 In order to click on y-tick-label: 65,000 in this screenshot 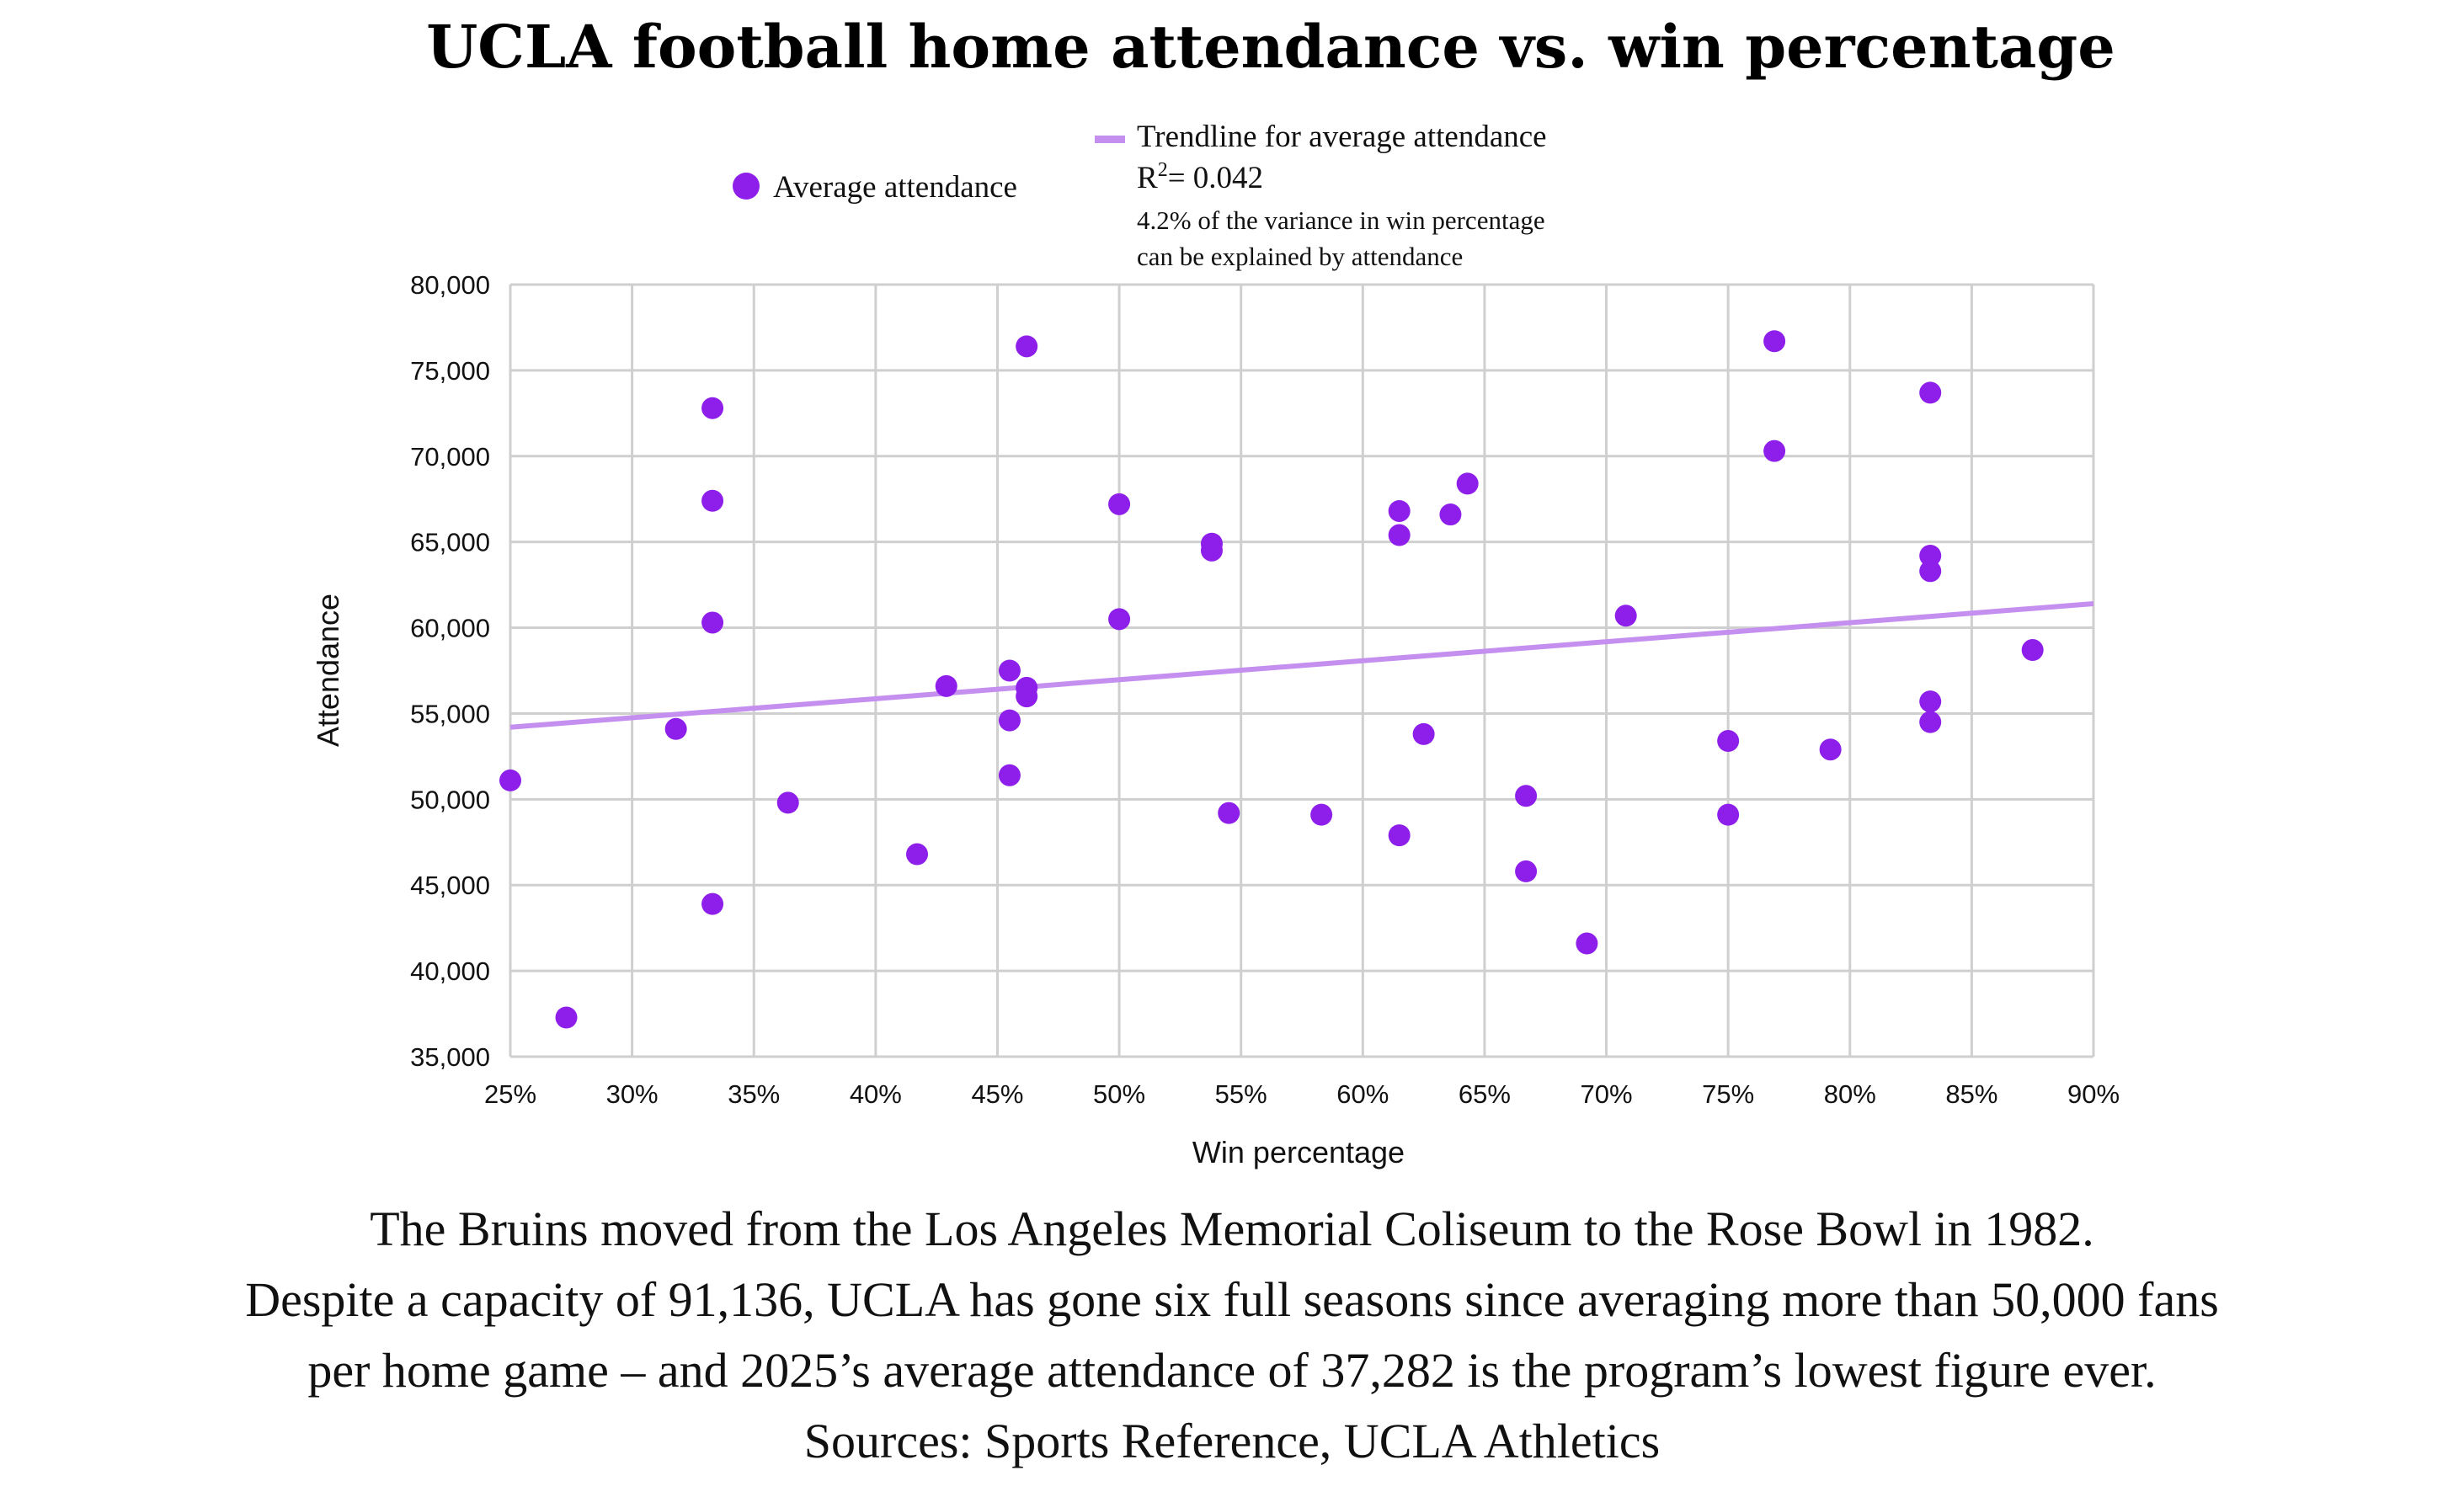, I will do `click(450, 542)`.